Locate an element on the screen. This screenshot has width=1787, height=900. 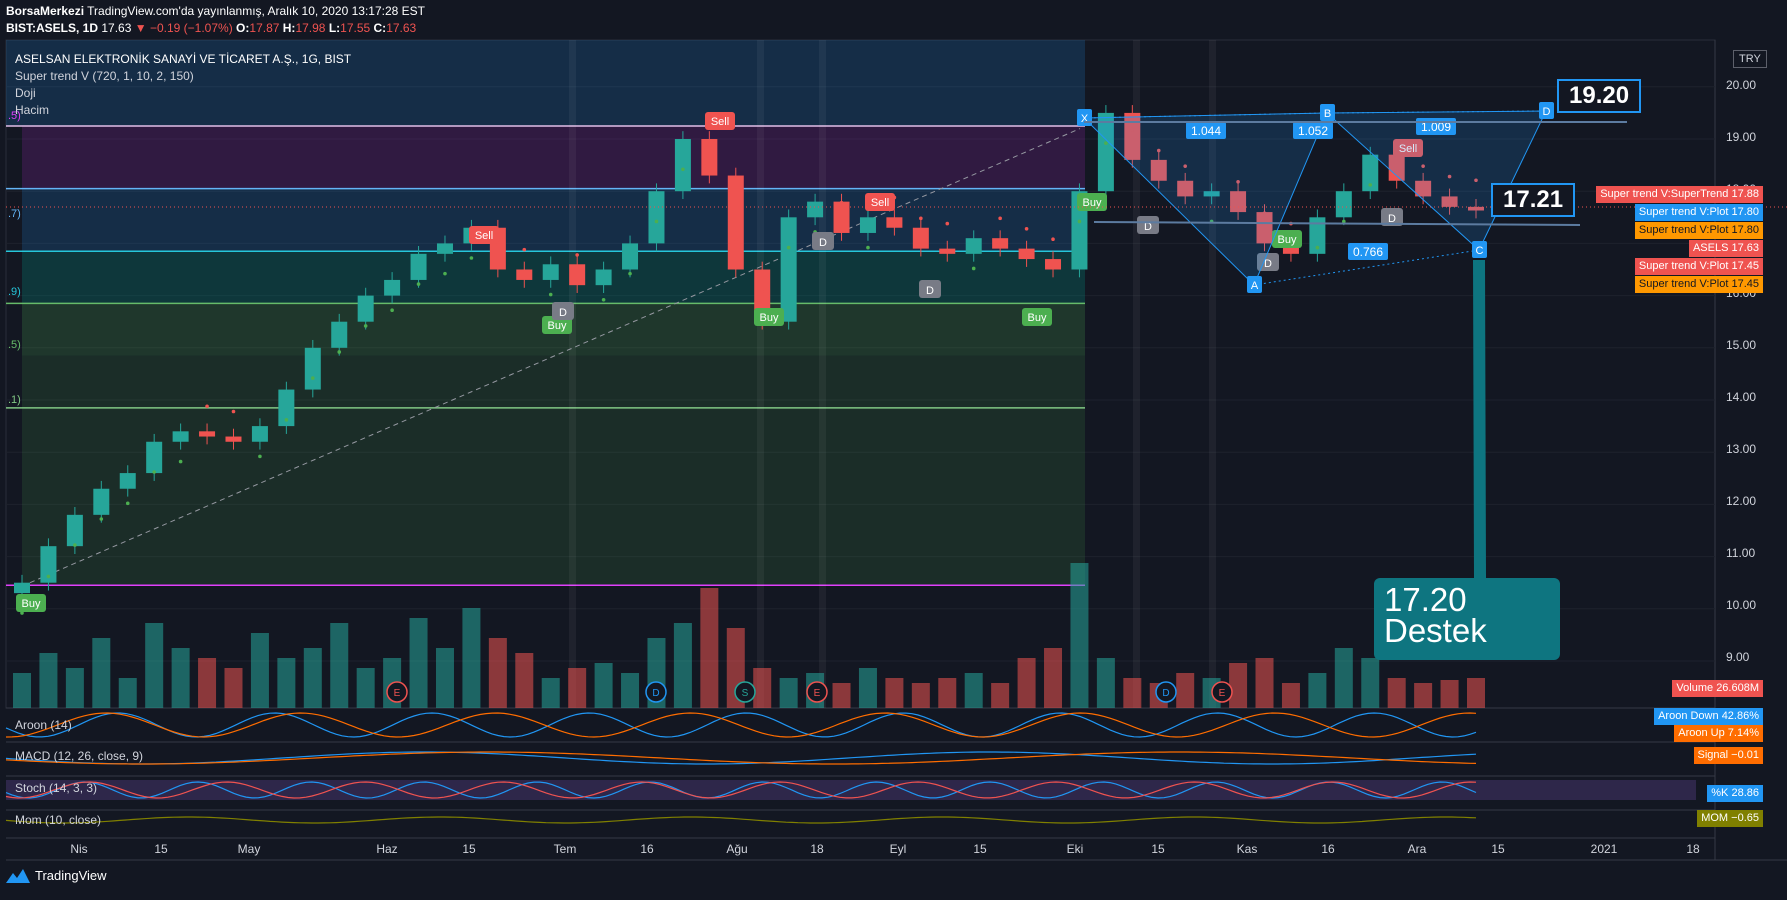
high-value: 17.98 is located at coordinates (310, 28).